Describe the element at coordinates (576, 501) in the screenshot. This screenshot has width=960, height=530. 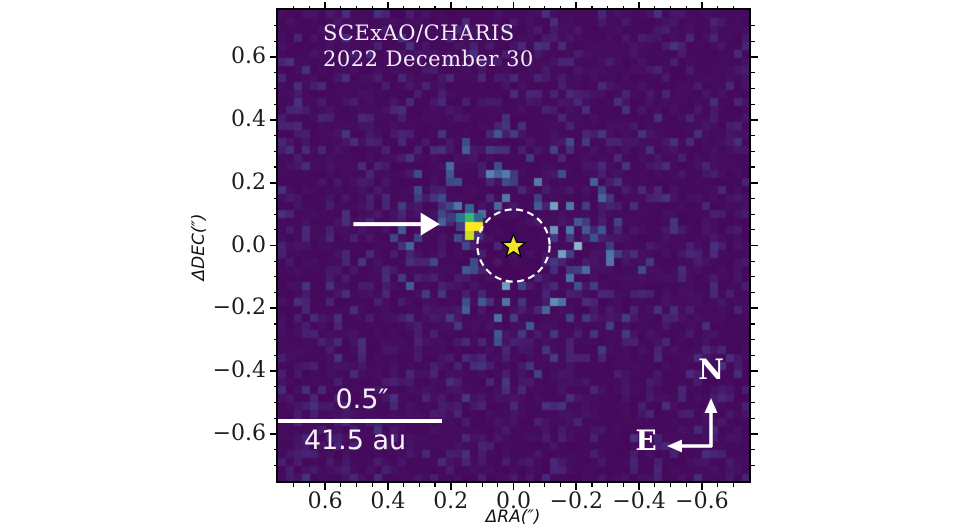
I see `x-tick-label: −0.2` at that location.